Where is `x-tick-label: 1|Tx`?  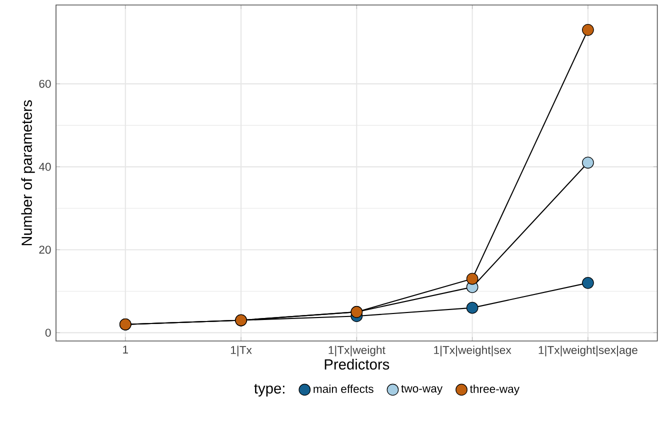 x-tick-label: 1|Tx is located at coordinates (241, 351).